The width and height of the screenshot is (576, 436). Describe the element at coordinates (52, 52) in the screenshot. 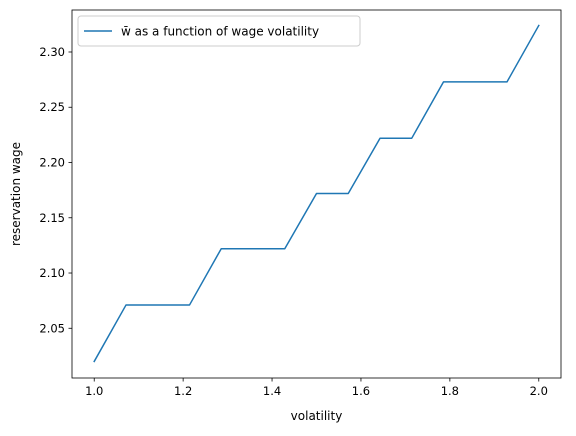

I see `y-tick-label: 2.30` at that location.